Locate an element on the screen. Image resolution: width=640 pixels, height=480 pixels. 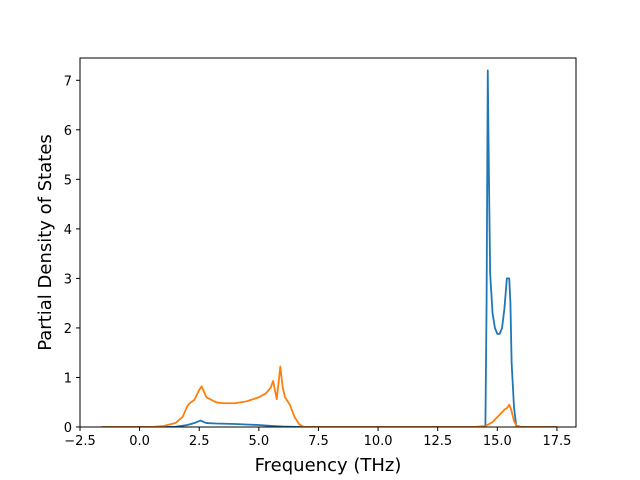
x-tick-label: 12.5 is located at coordinates (437, 441).